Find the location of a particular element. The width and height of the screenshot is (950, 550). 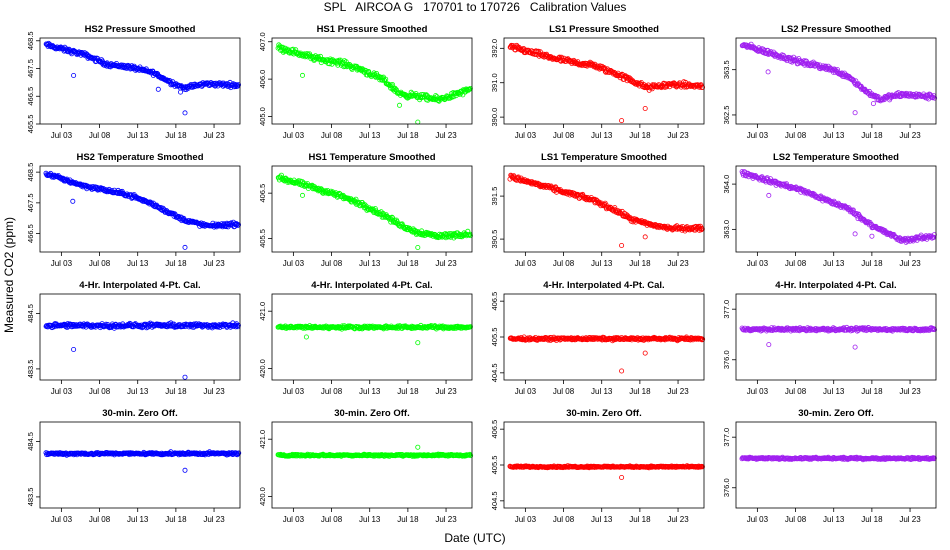

panel-title: HS1 Pressure Smoothed is located at coordinates (372, 29).